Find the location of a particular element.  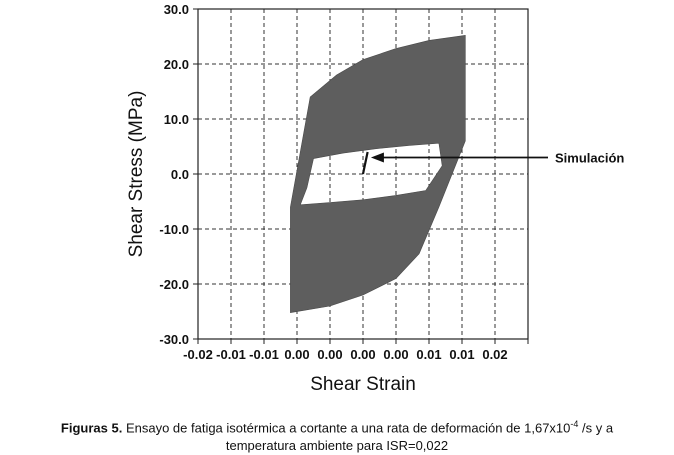

annotation-layer: Simulación is located at coordinates (497, 158).